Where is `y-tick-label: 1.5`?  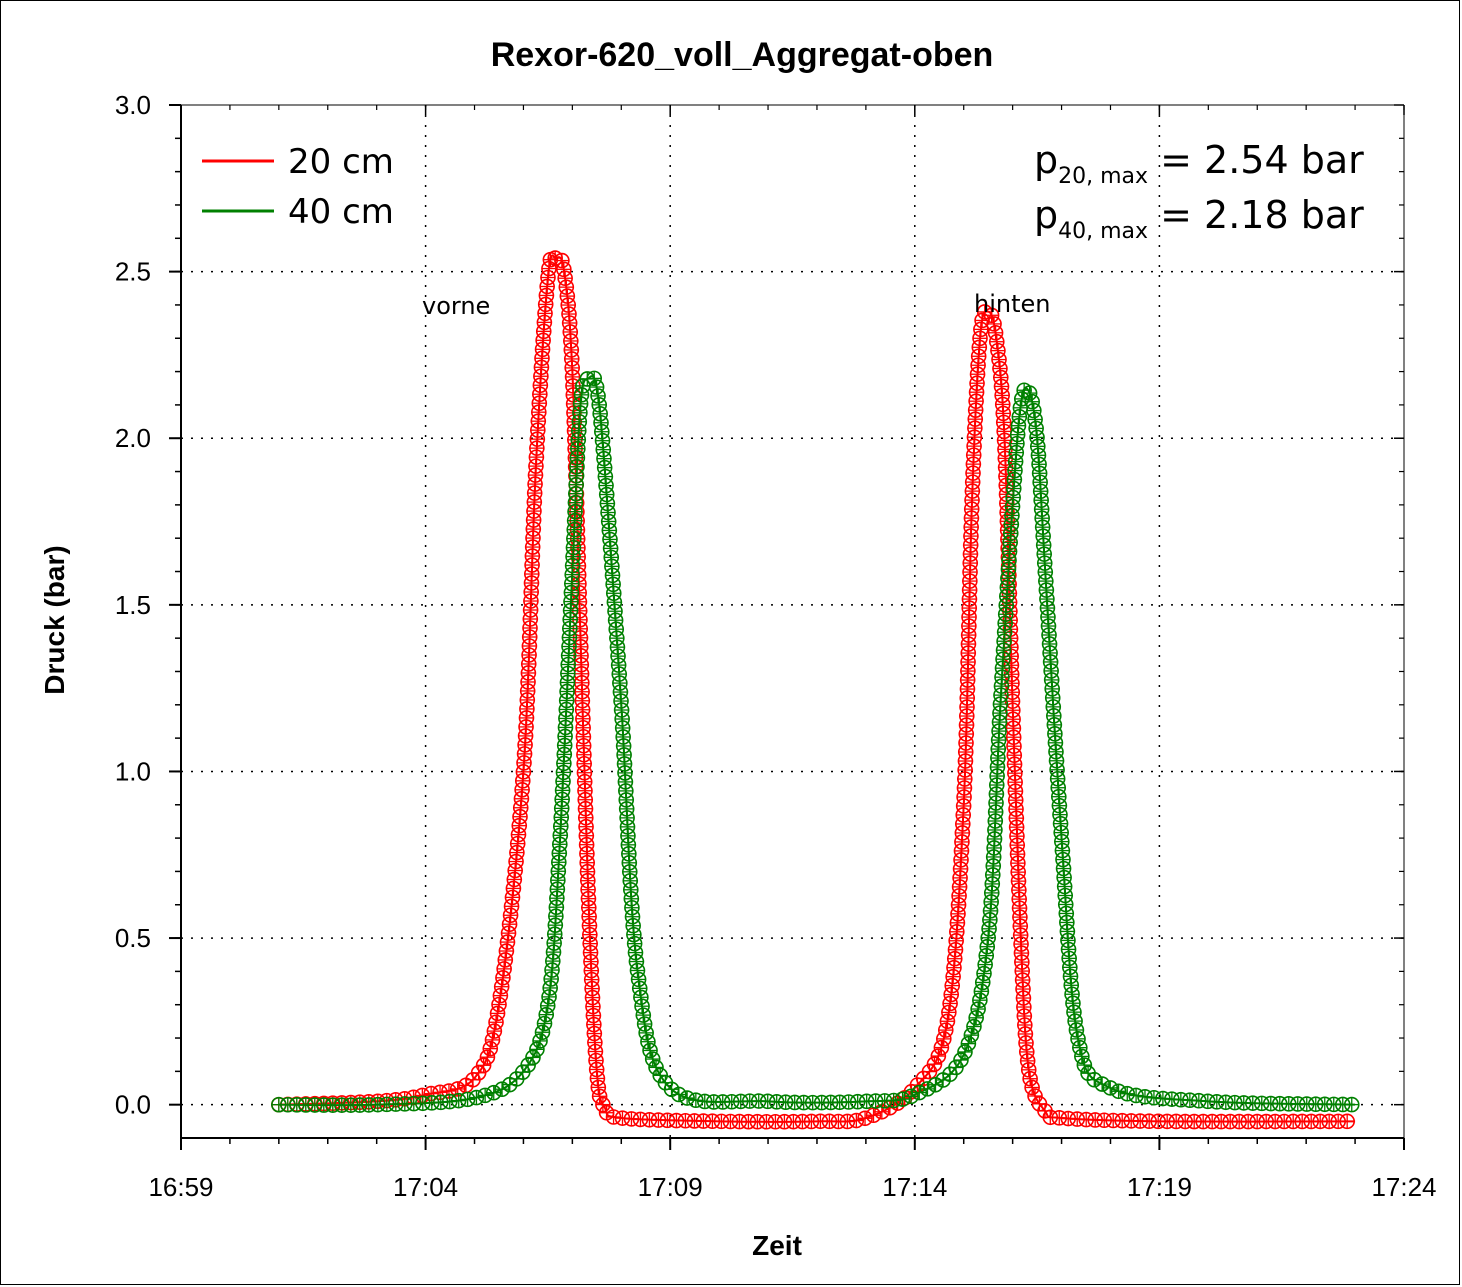
y-tick-label: 1.5 is located at coordinates (133, 605).